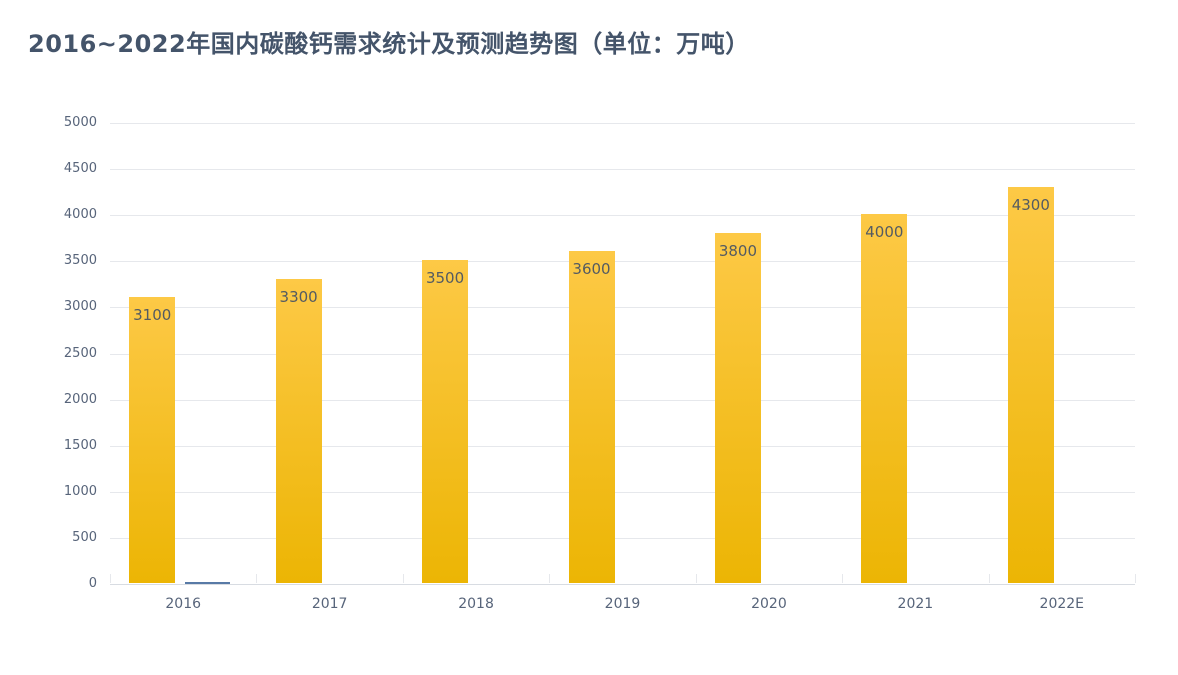 This screenshot has height=675, width=1178. I want to click on y-axis-tick-label: 2500, so click(80, 353).